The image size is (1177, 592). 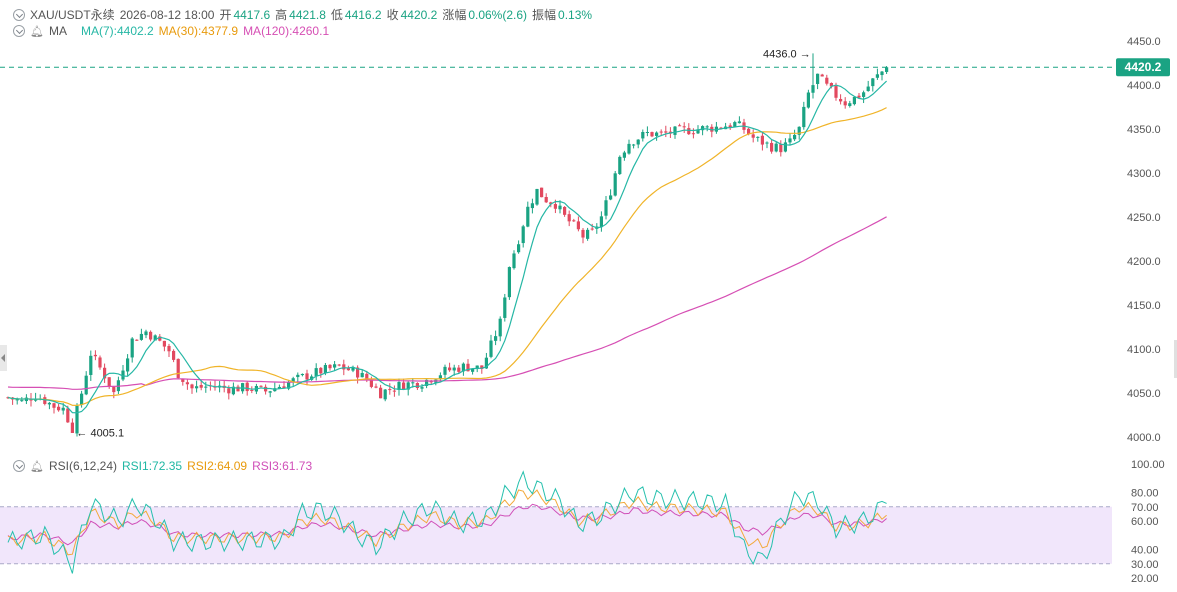 I want to click on ma30-value: MA(30):4377.9, so click(x=198, y=31).